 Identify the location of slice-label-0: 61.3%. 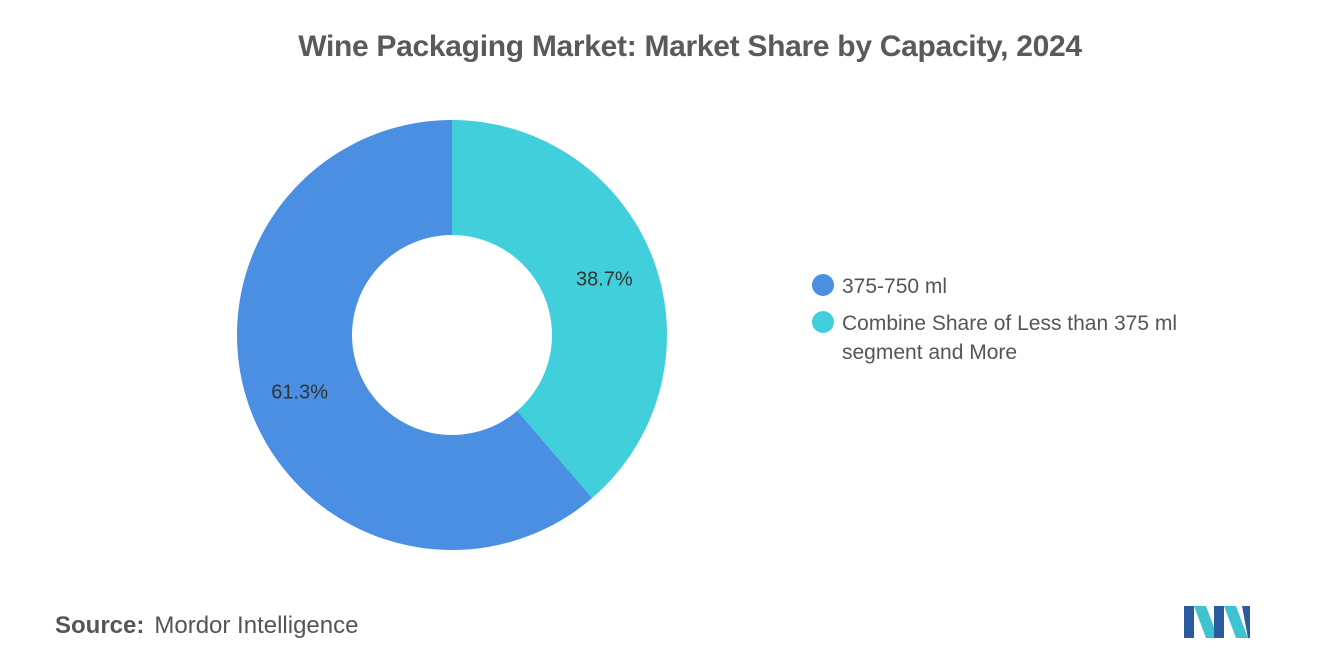
(299, 392).